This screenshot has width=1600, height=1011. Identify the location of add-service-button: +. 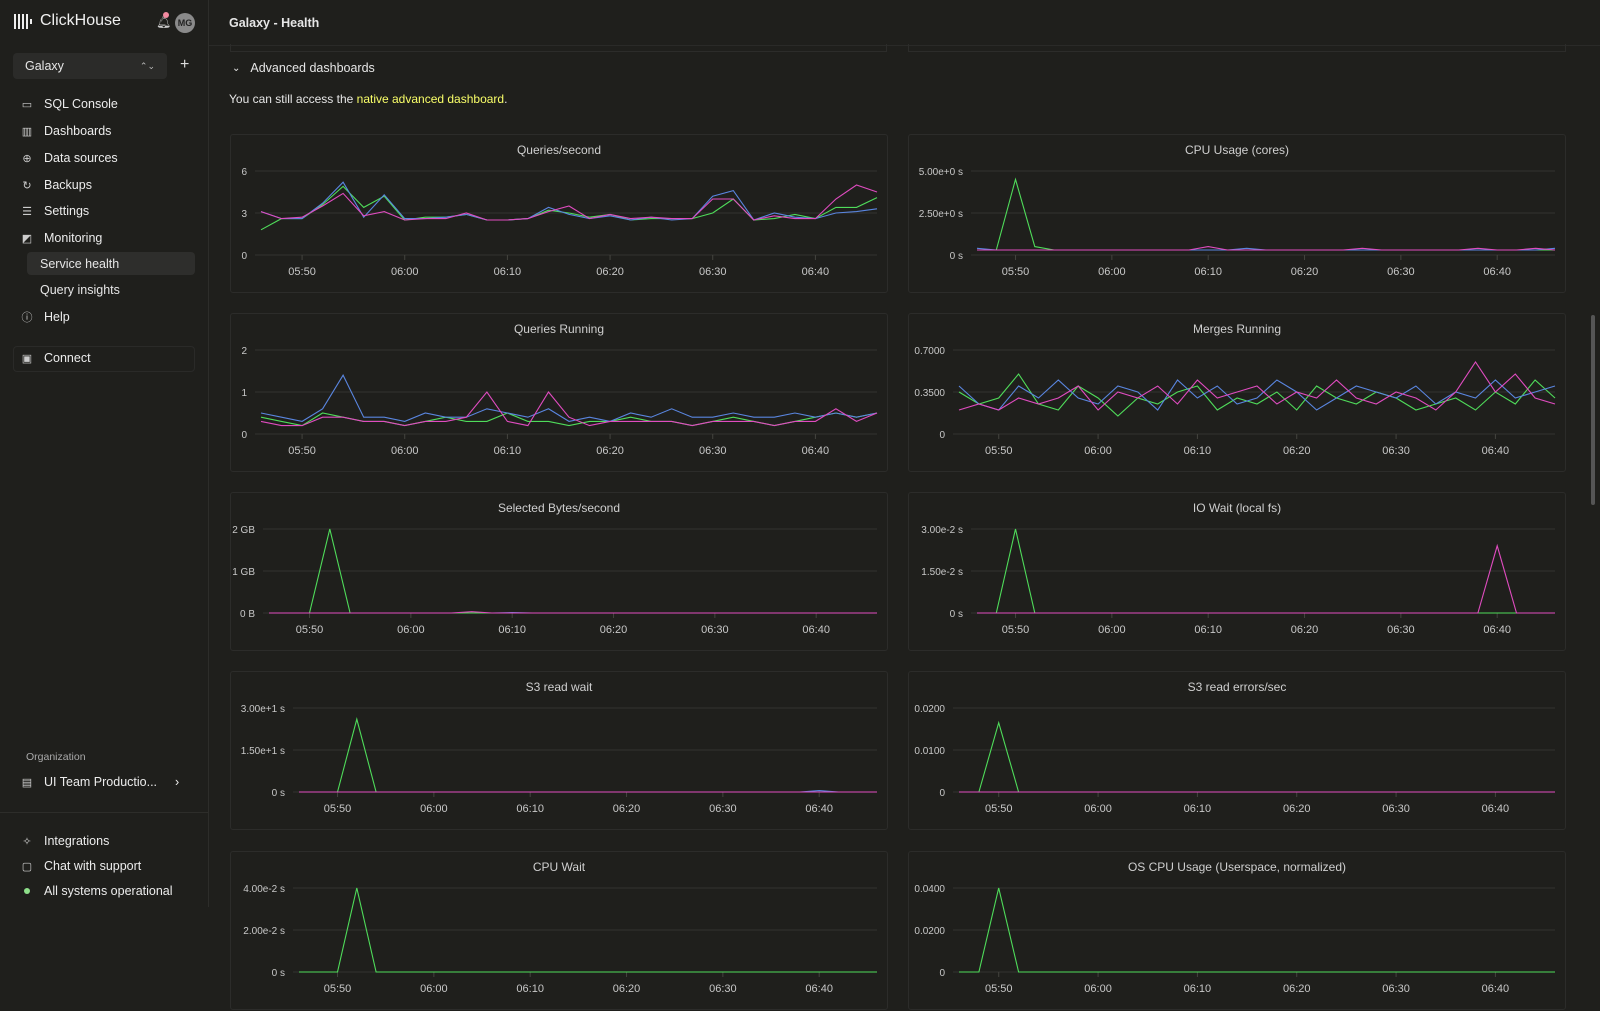
(184, 65).